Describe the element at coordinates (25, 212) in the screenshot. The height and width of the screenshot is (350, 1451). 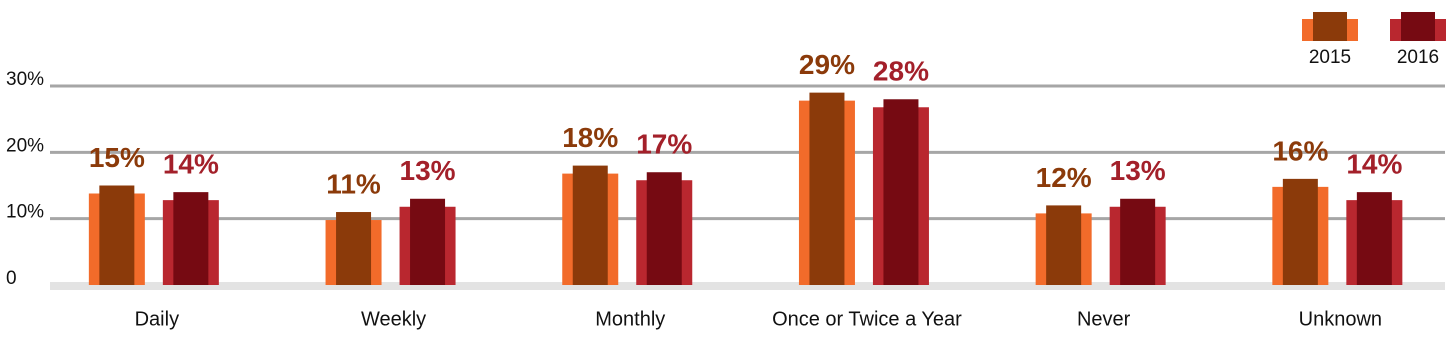
I see `y-tick-label: 10%` at that location.